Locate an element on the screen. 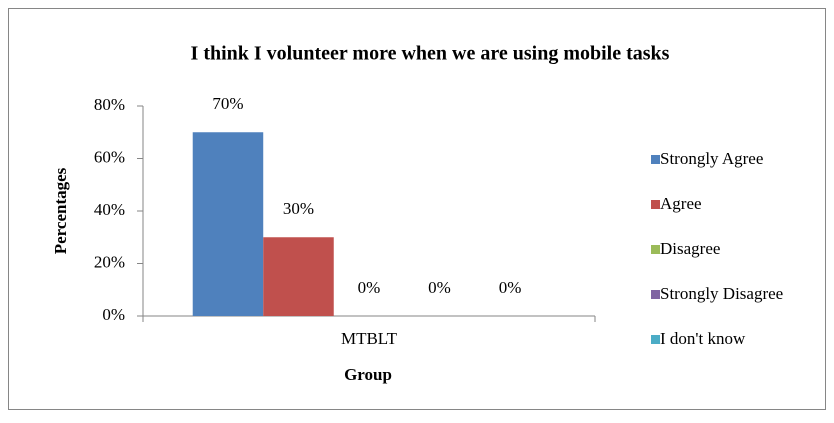  legend-label: Disagree is located at coordinates (690, 248).